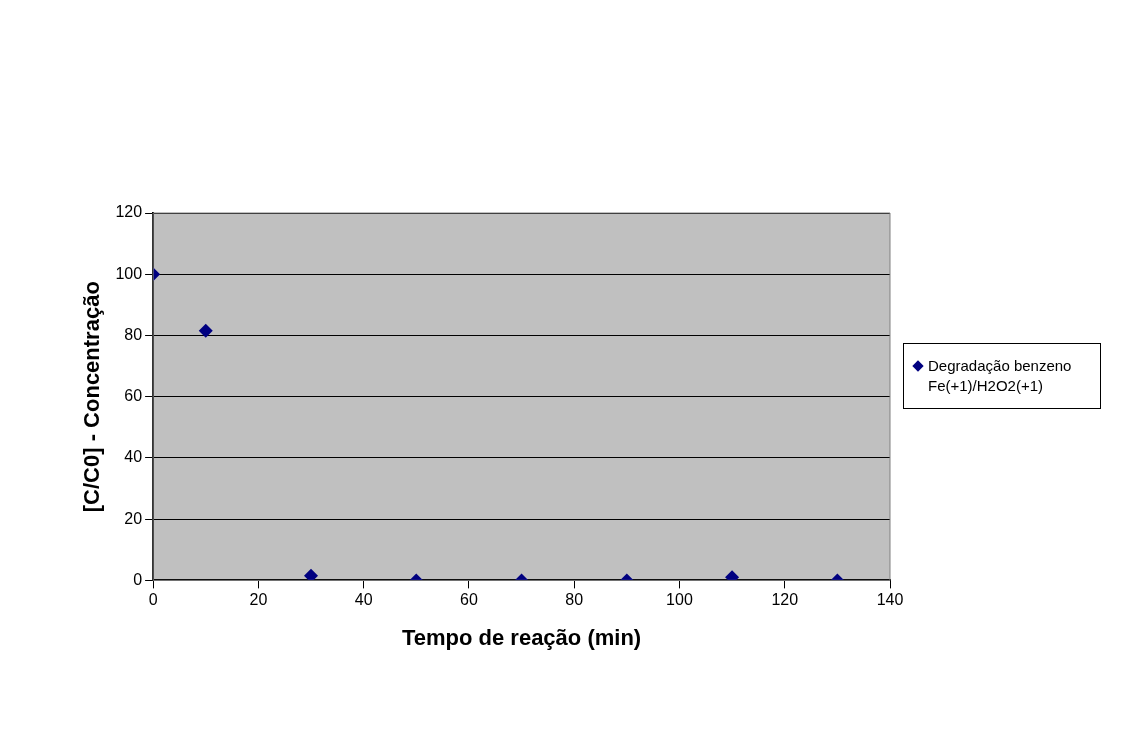  What do you see at coordinates (153, 600) in the screenshot?
I see `x-tick-label: 0` at bounding box center [153, 600].